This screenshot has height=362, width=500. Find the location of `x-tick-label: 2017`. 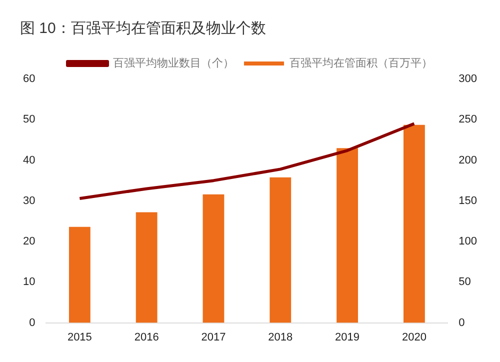

x-tick-label: 2017 is located at coordinates (213, 337).